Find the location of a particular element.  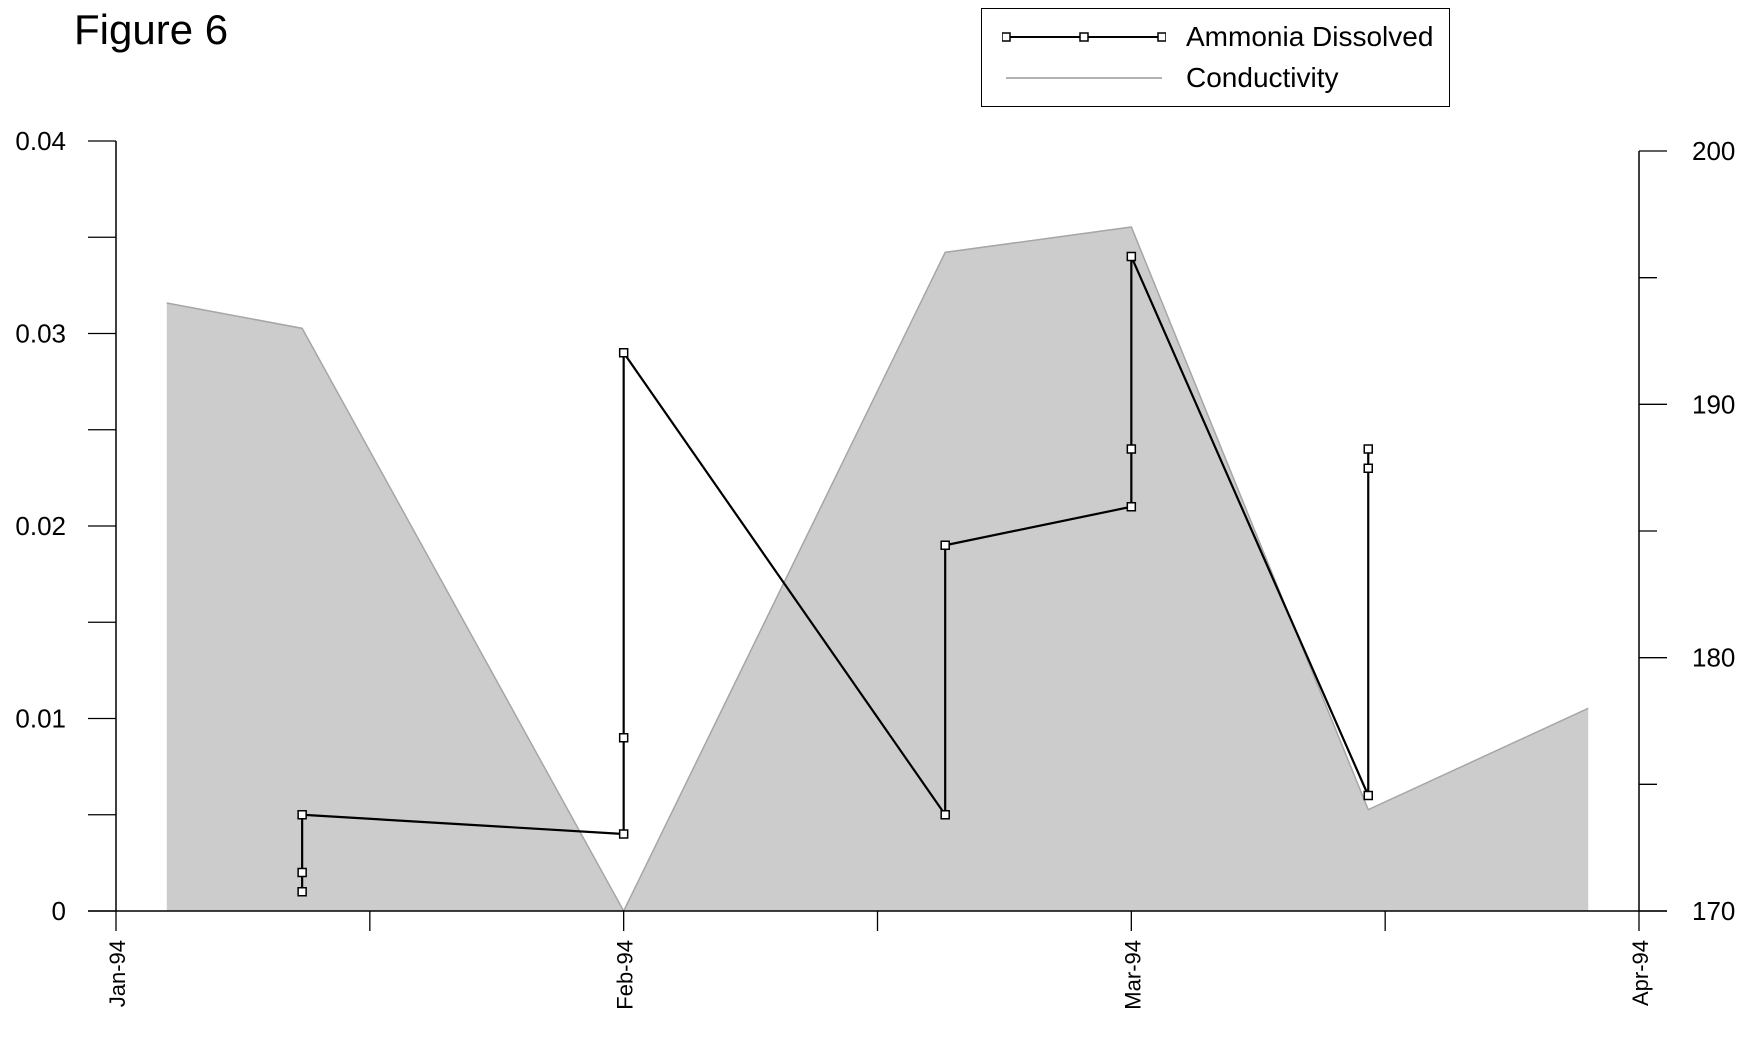

x-tick-label: Apr-94 is located at coordinates (1640, 973).